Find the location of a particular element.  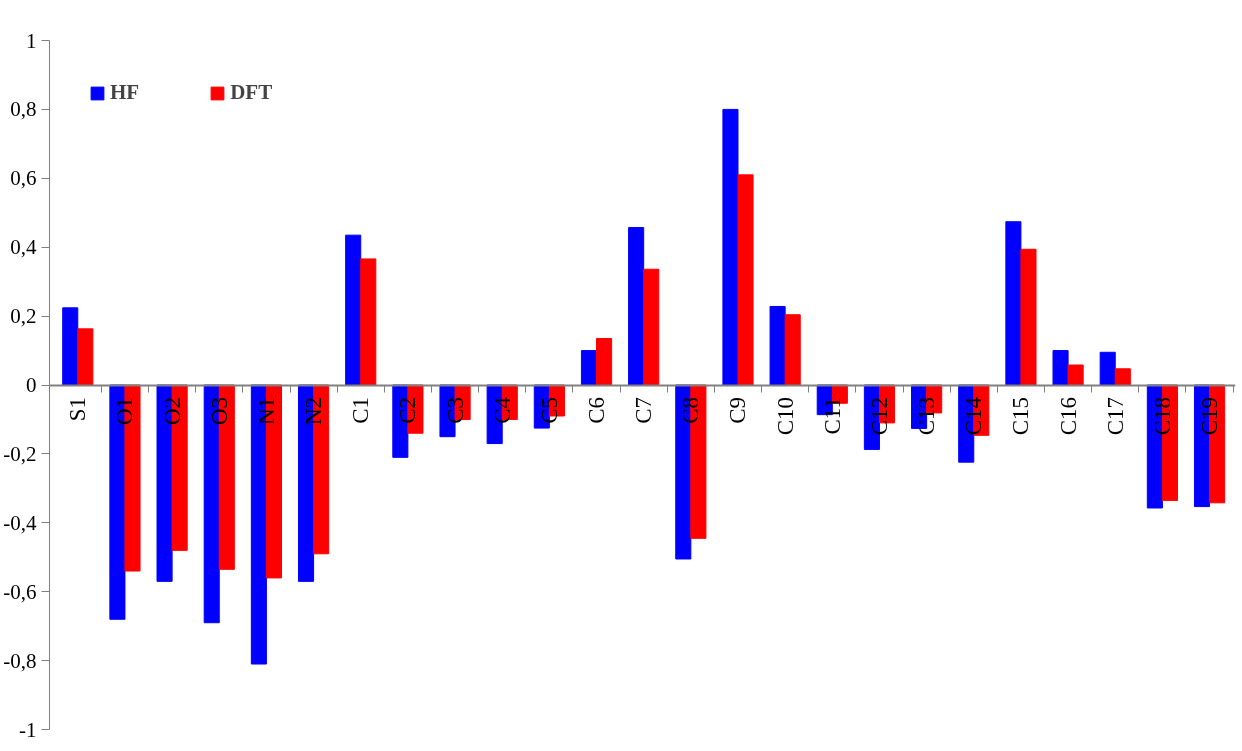

x-tick-label: C17 is located at coordinates (1115, 416).